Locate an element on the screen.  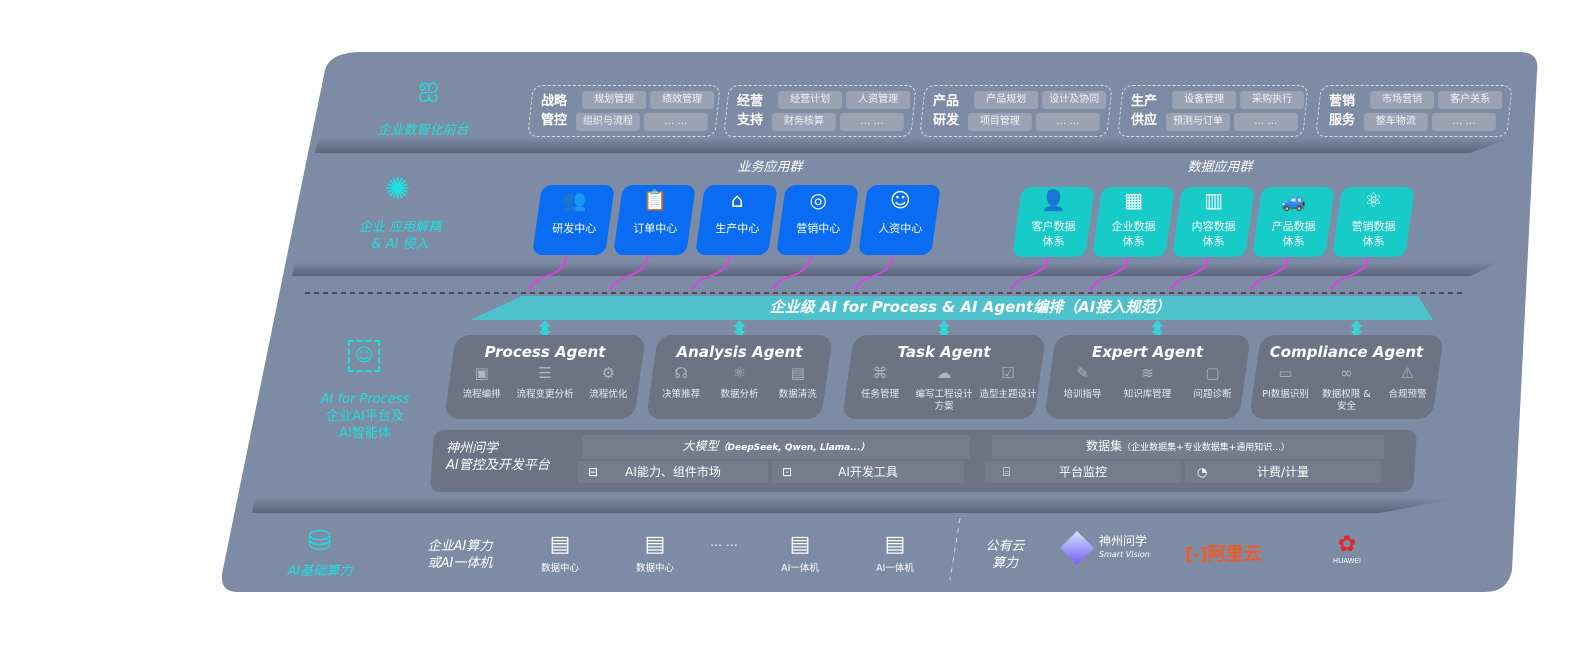
agent-card: Analysis Agent ☊ 决策推荐 ⚛ 数据分析 ▤ 数据清洗 is located at coordinates (739, 377).